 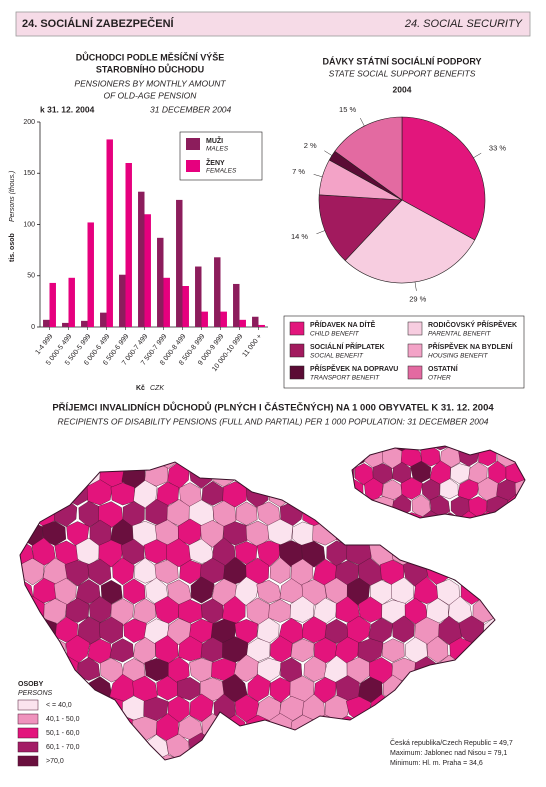 I want to click on legend-label: PŘÍDAVEK NA DÍTĚ, so click(x=343, y=324).